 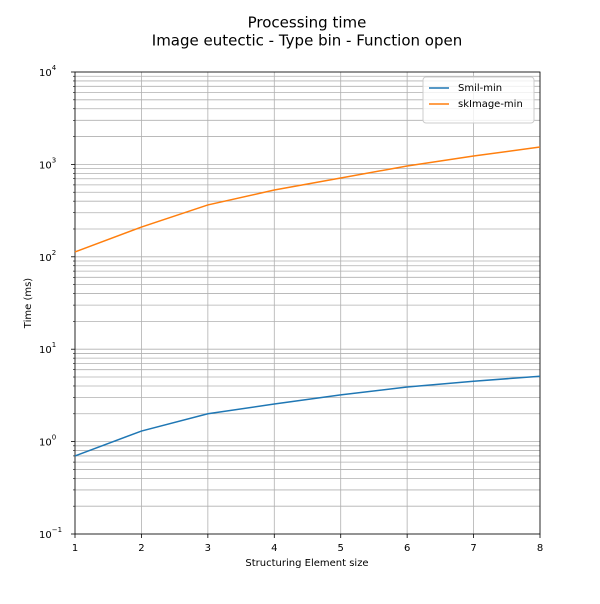 I want to click on y-axis-label: Time (ms), so click(x=28, y=304).